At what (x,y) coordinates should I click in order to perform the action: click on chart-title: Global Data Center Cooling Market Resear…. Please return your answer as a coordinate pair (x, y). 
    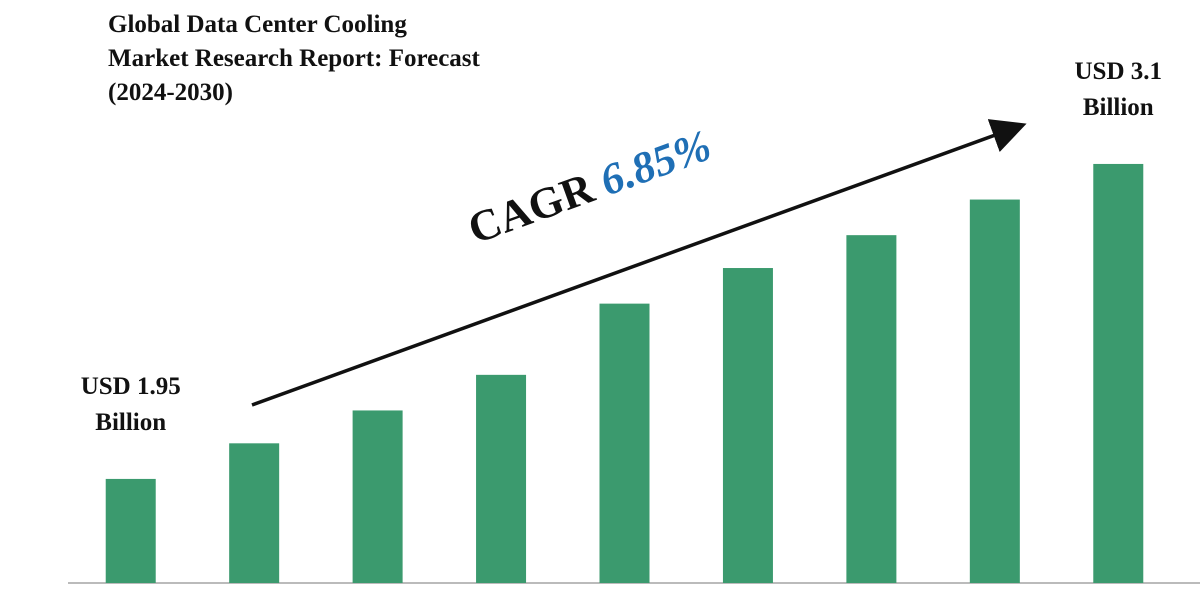
    Looking at the image, I should click on (294, 58).